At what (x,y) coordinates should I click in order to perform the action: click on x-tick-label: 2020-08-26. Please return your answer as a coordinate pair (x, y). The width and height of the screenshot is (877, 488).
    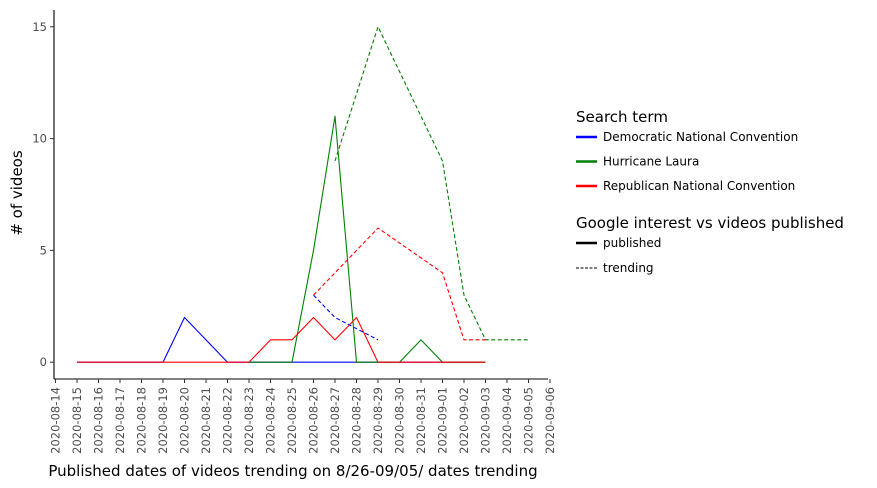
    Looking at the image, I should click on (314, 420).